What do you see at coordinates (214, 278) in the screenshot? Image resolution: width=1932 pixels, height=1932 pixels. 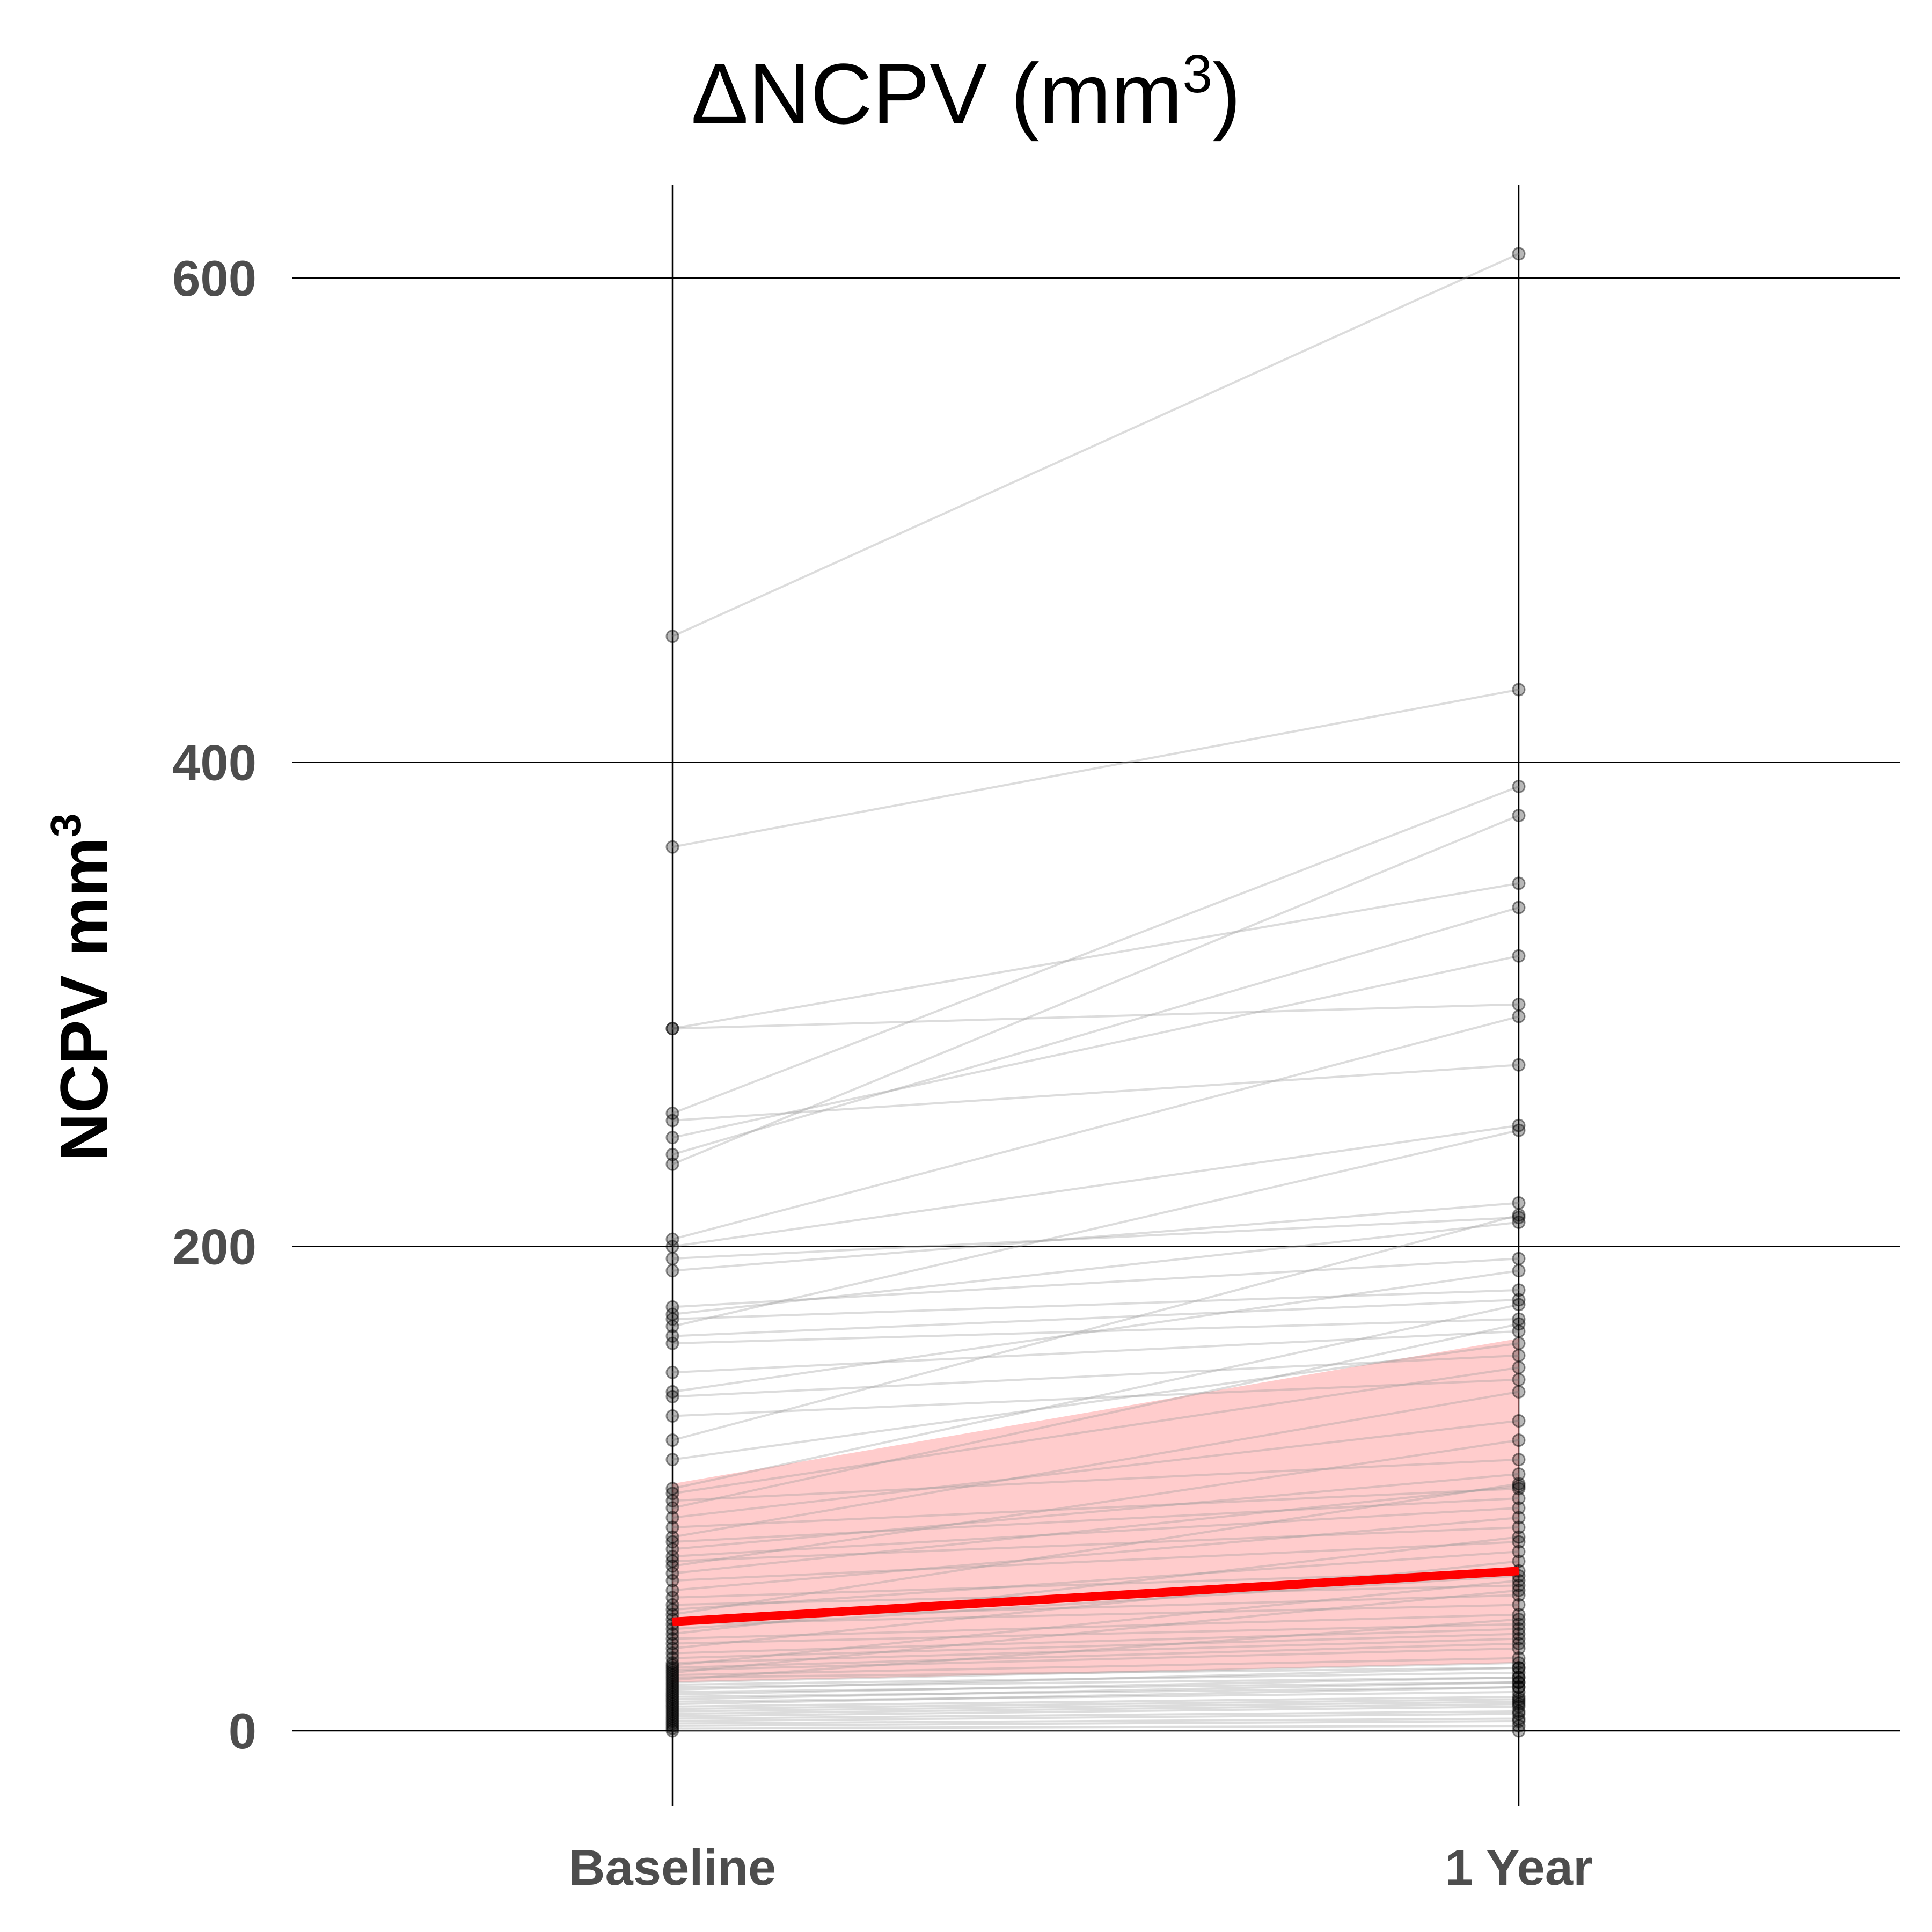 I see `y-tick-label: 600` at bounding box center [214, 278].